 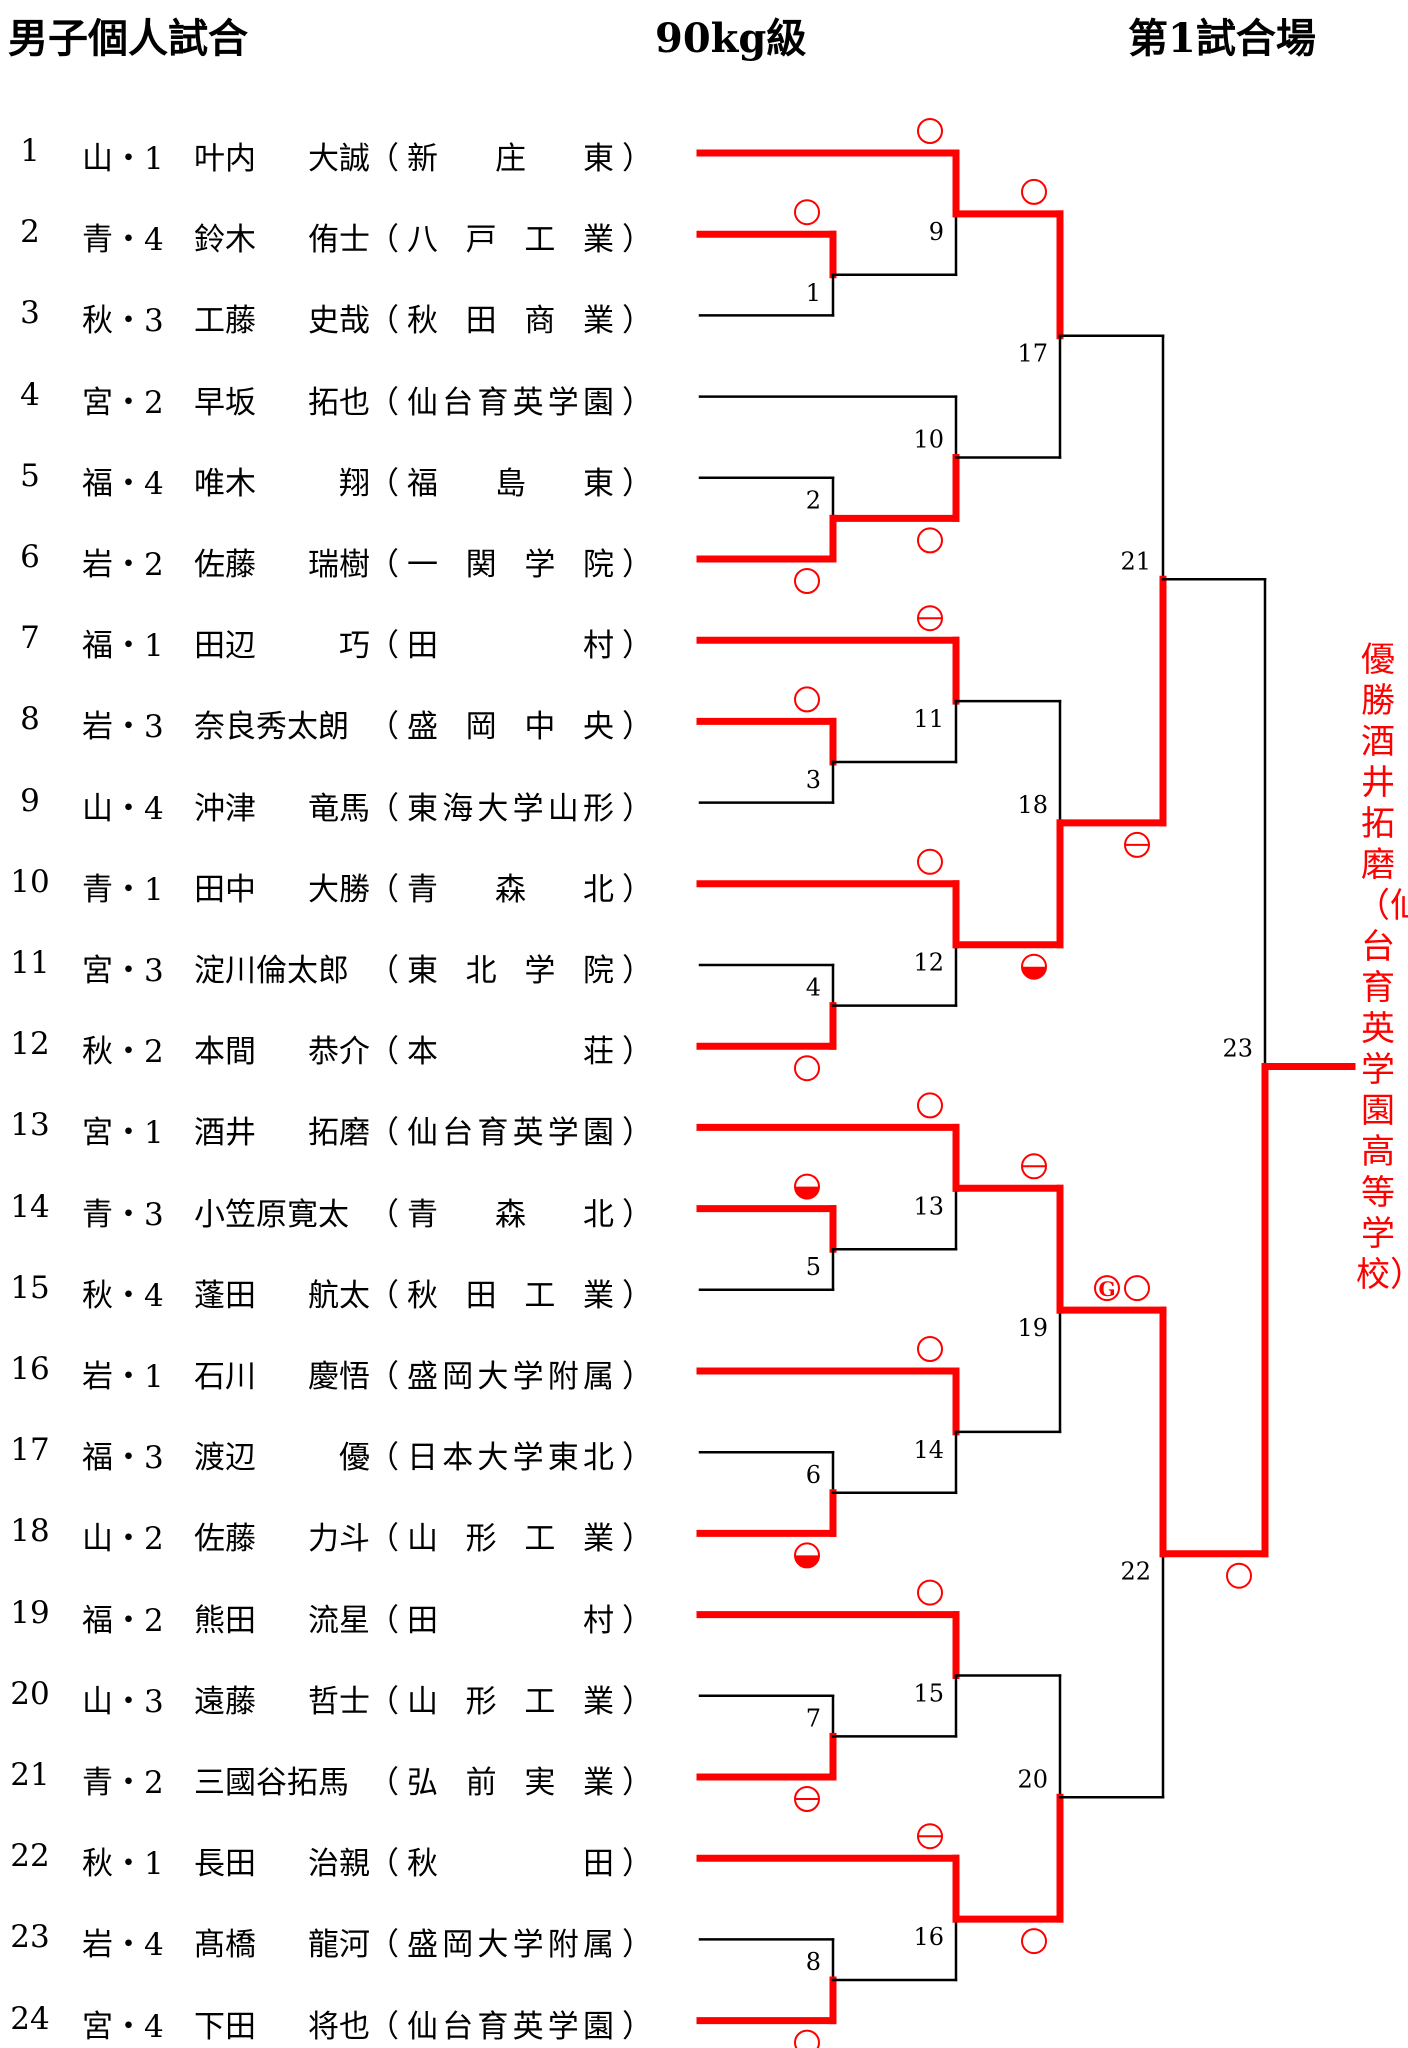 What do you see at coordinates (282, 1701) in the screenshot?
I see `entry-name: 遠藤 哲士` at bounding box center [282, 1701].